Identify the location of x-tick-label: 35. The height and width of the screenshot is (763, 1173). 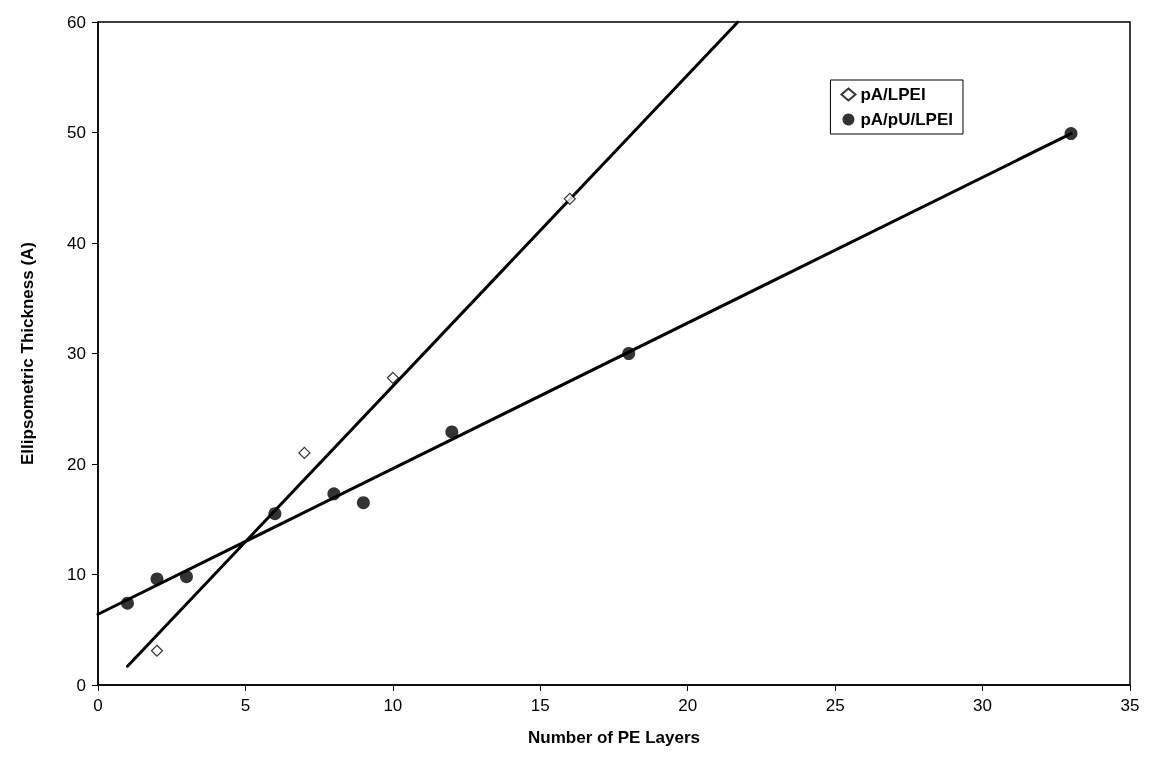
(1130, 705).